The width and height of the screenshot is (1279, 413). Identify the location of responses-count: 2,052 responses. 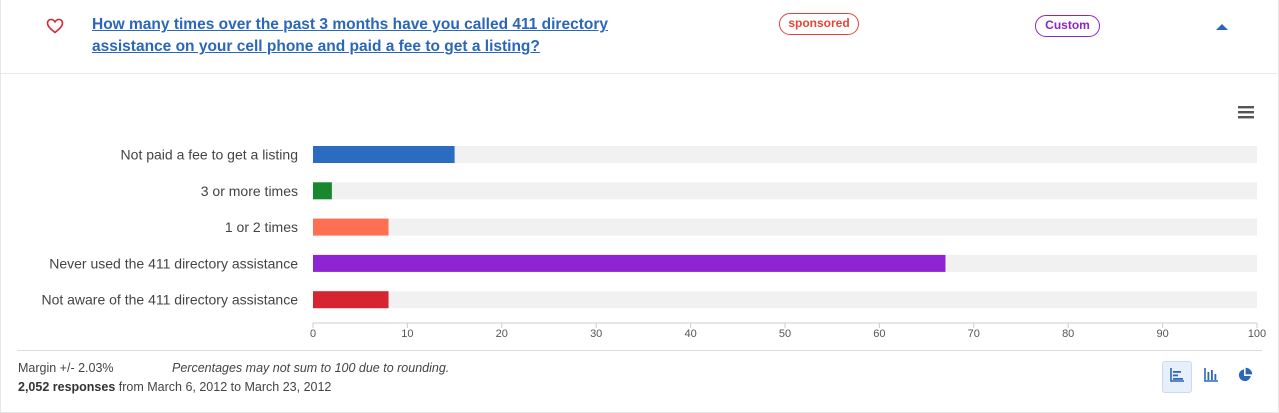
(67, 387).